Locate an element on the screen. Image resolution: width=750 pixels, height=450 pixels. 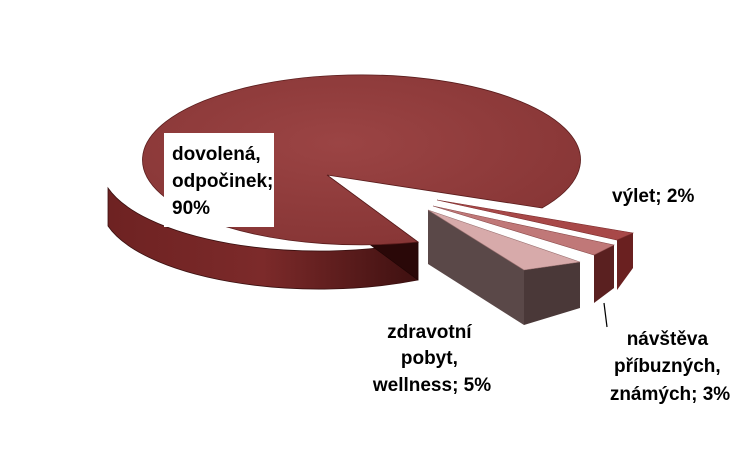
pie-slice-navsteva-side is located at coordinates (604, 274).